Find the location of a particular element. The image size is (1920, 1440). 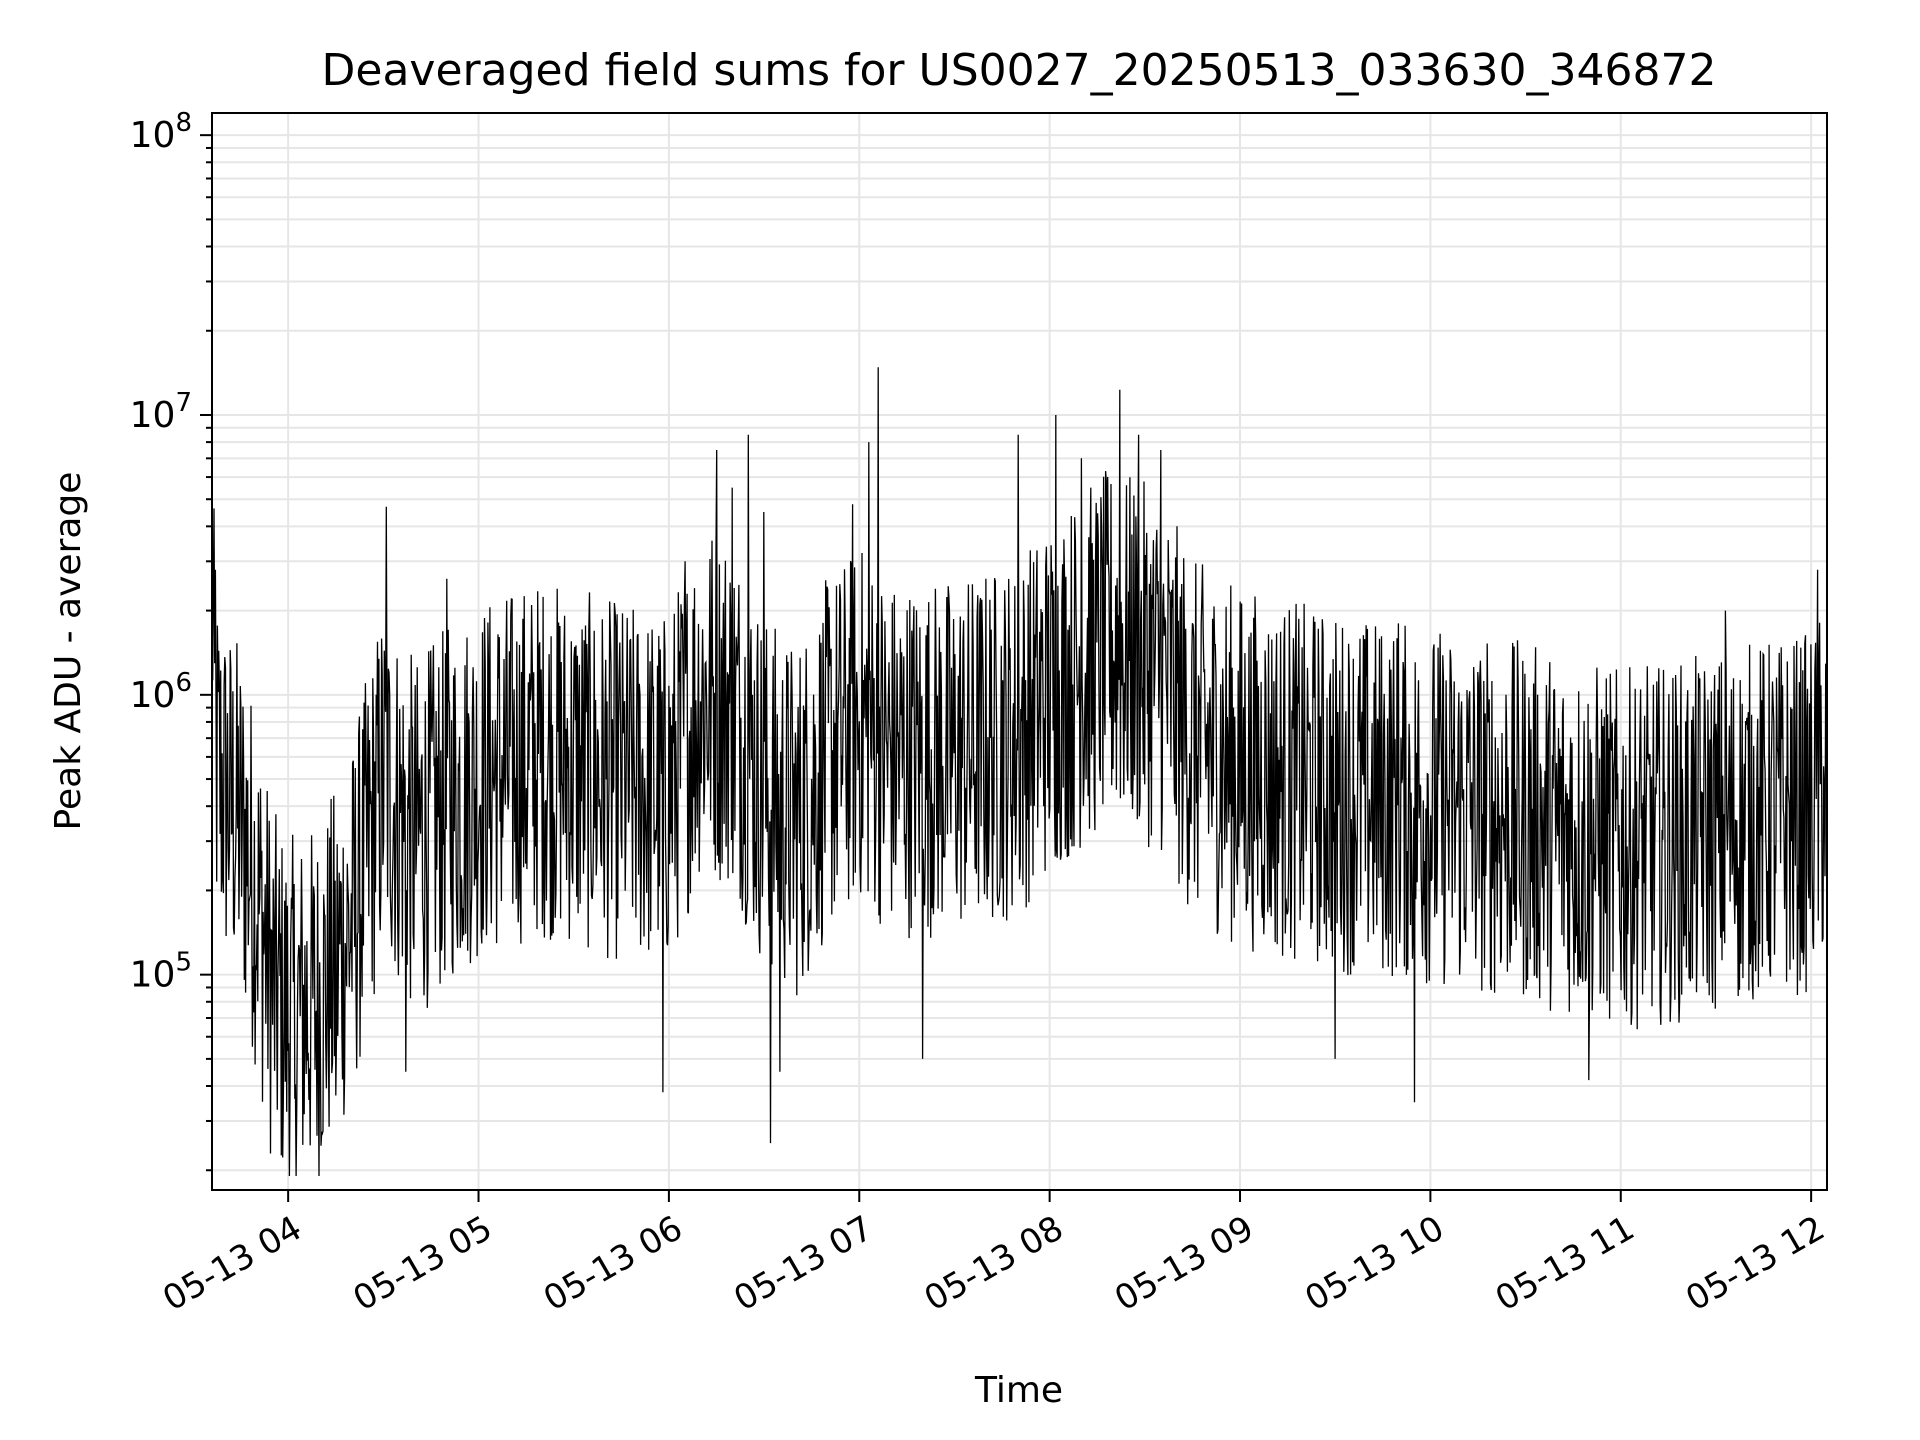

y-tick-label: 10⁷ is located at coordinates (161, 412).